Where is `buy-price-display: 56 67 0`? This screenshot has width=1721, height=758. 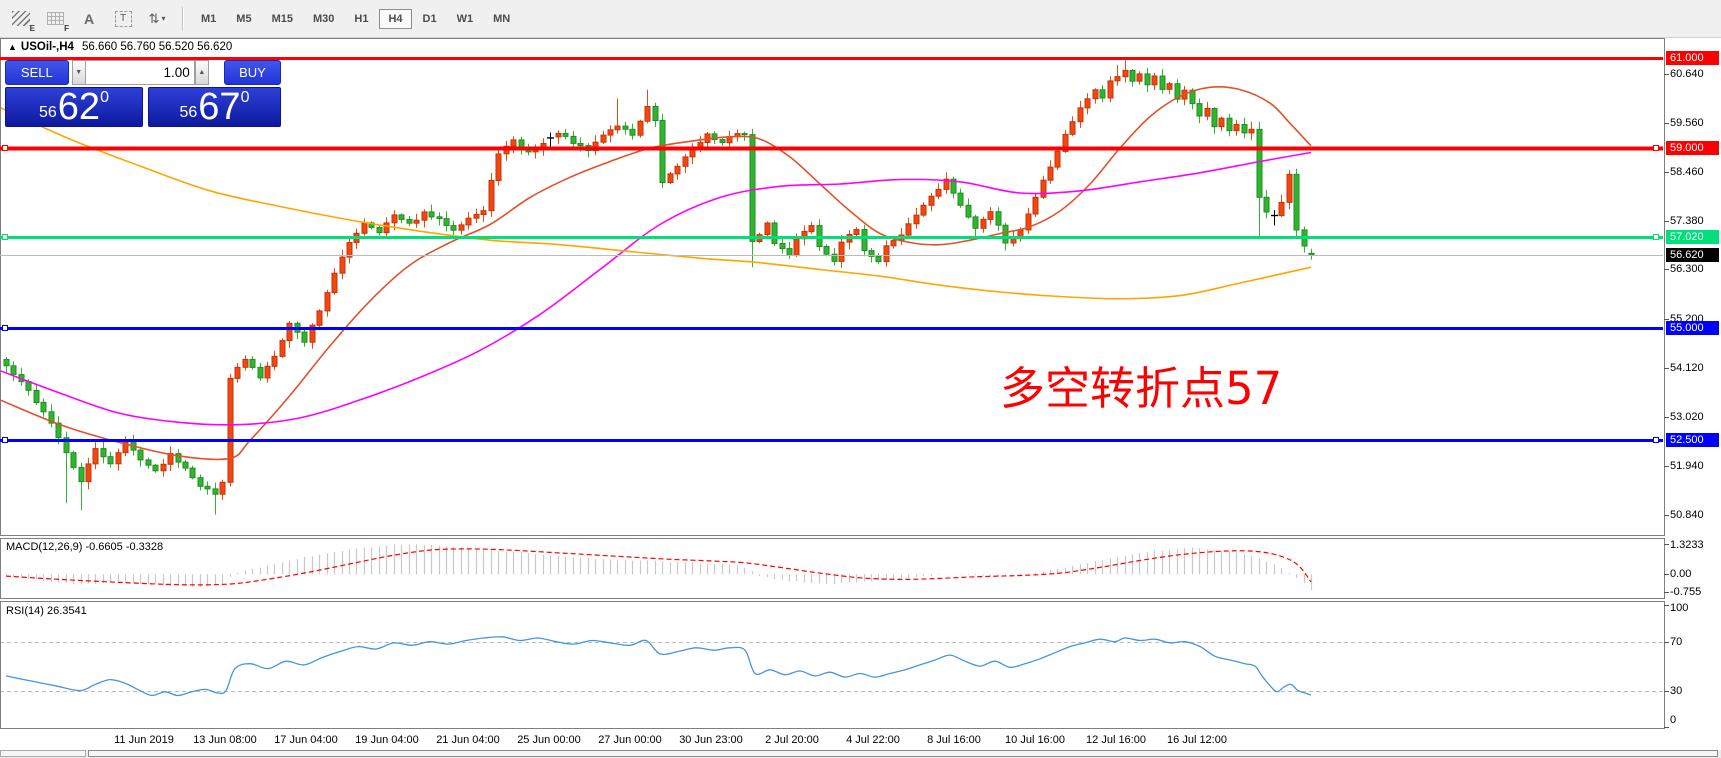
buy-price-display: 56 67 0 is located at coordinates (214, 107).